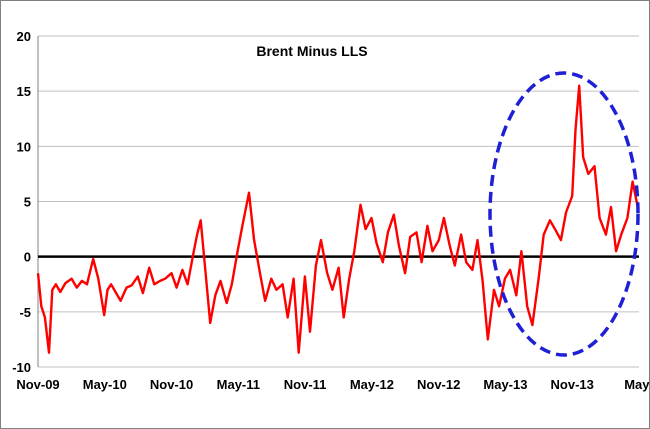  Describe the element at coordinates (37, 384) in the screenshot. I see `x-tick-label: Nov-09` at that location.